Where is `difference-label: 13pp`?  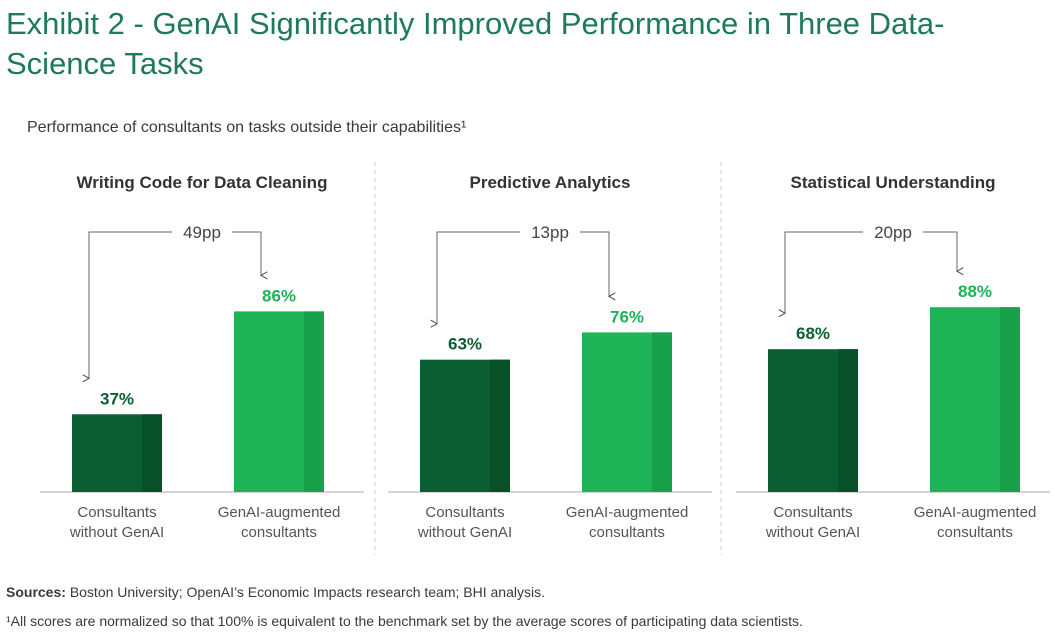 difference-label: 13pp is located at coordinates (550, 232).